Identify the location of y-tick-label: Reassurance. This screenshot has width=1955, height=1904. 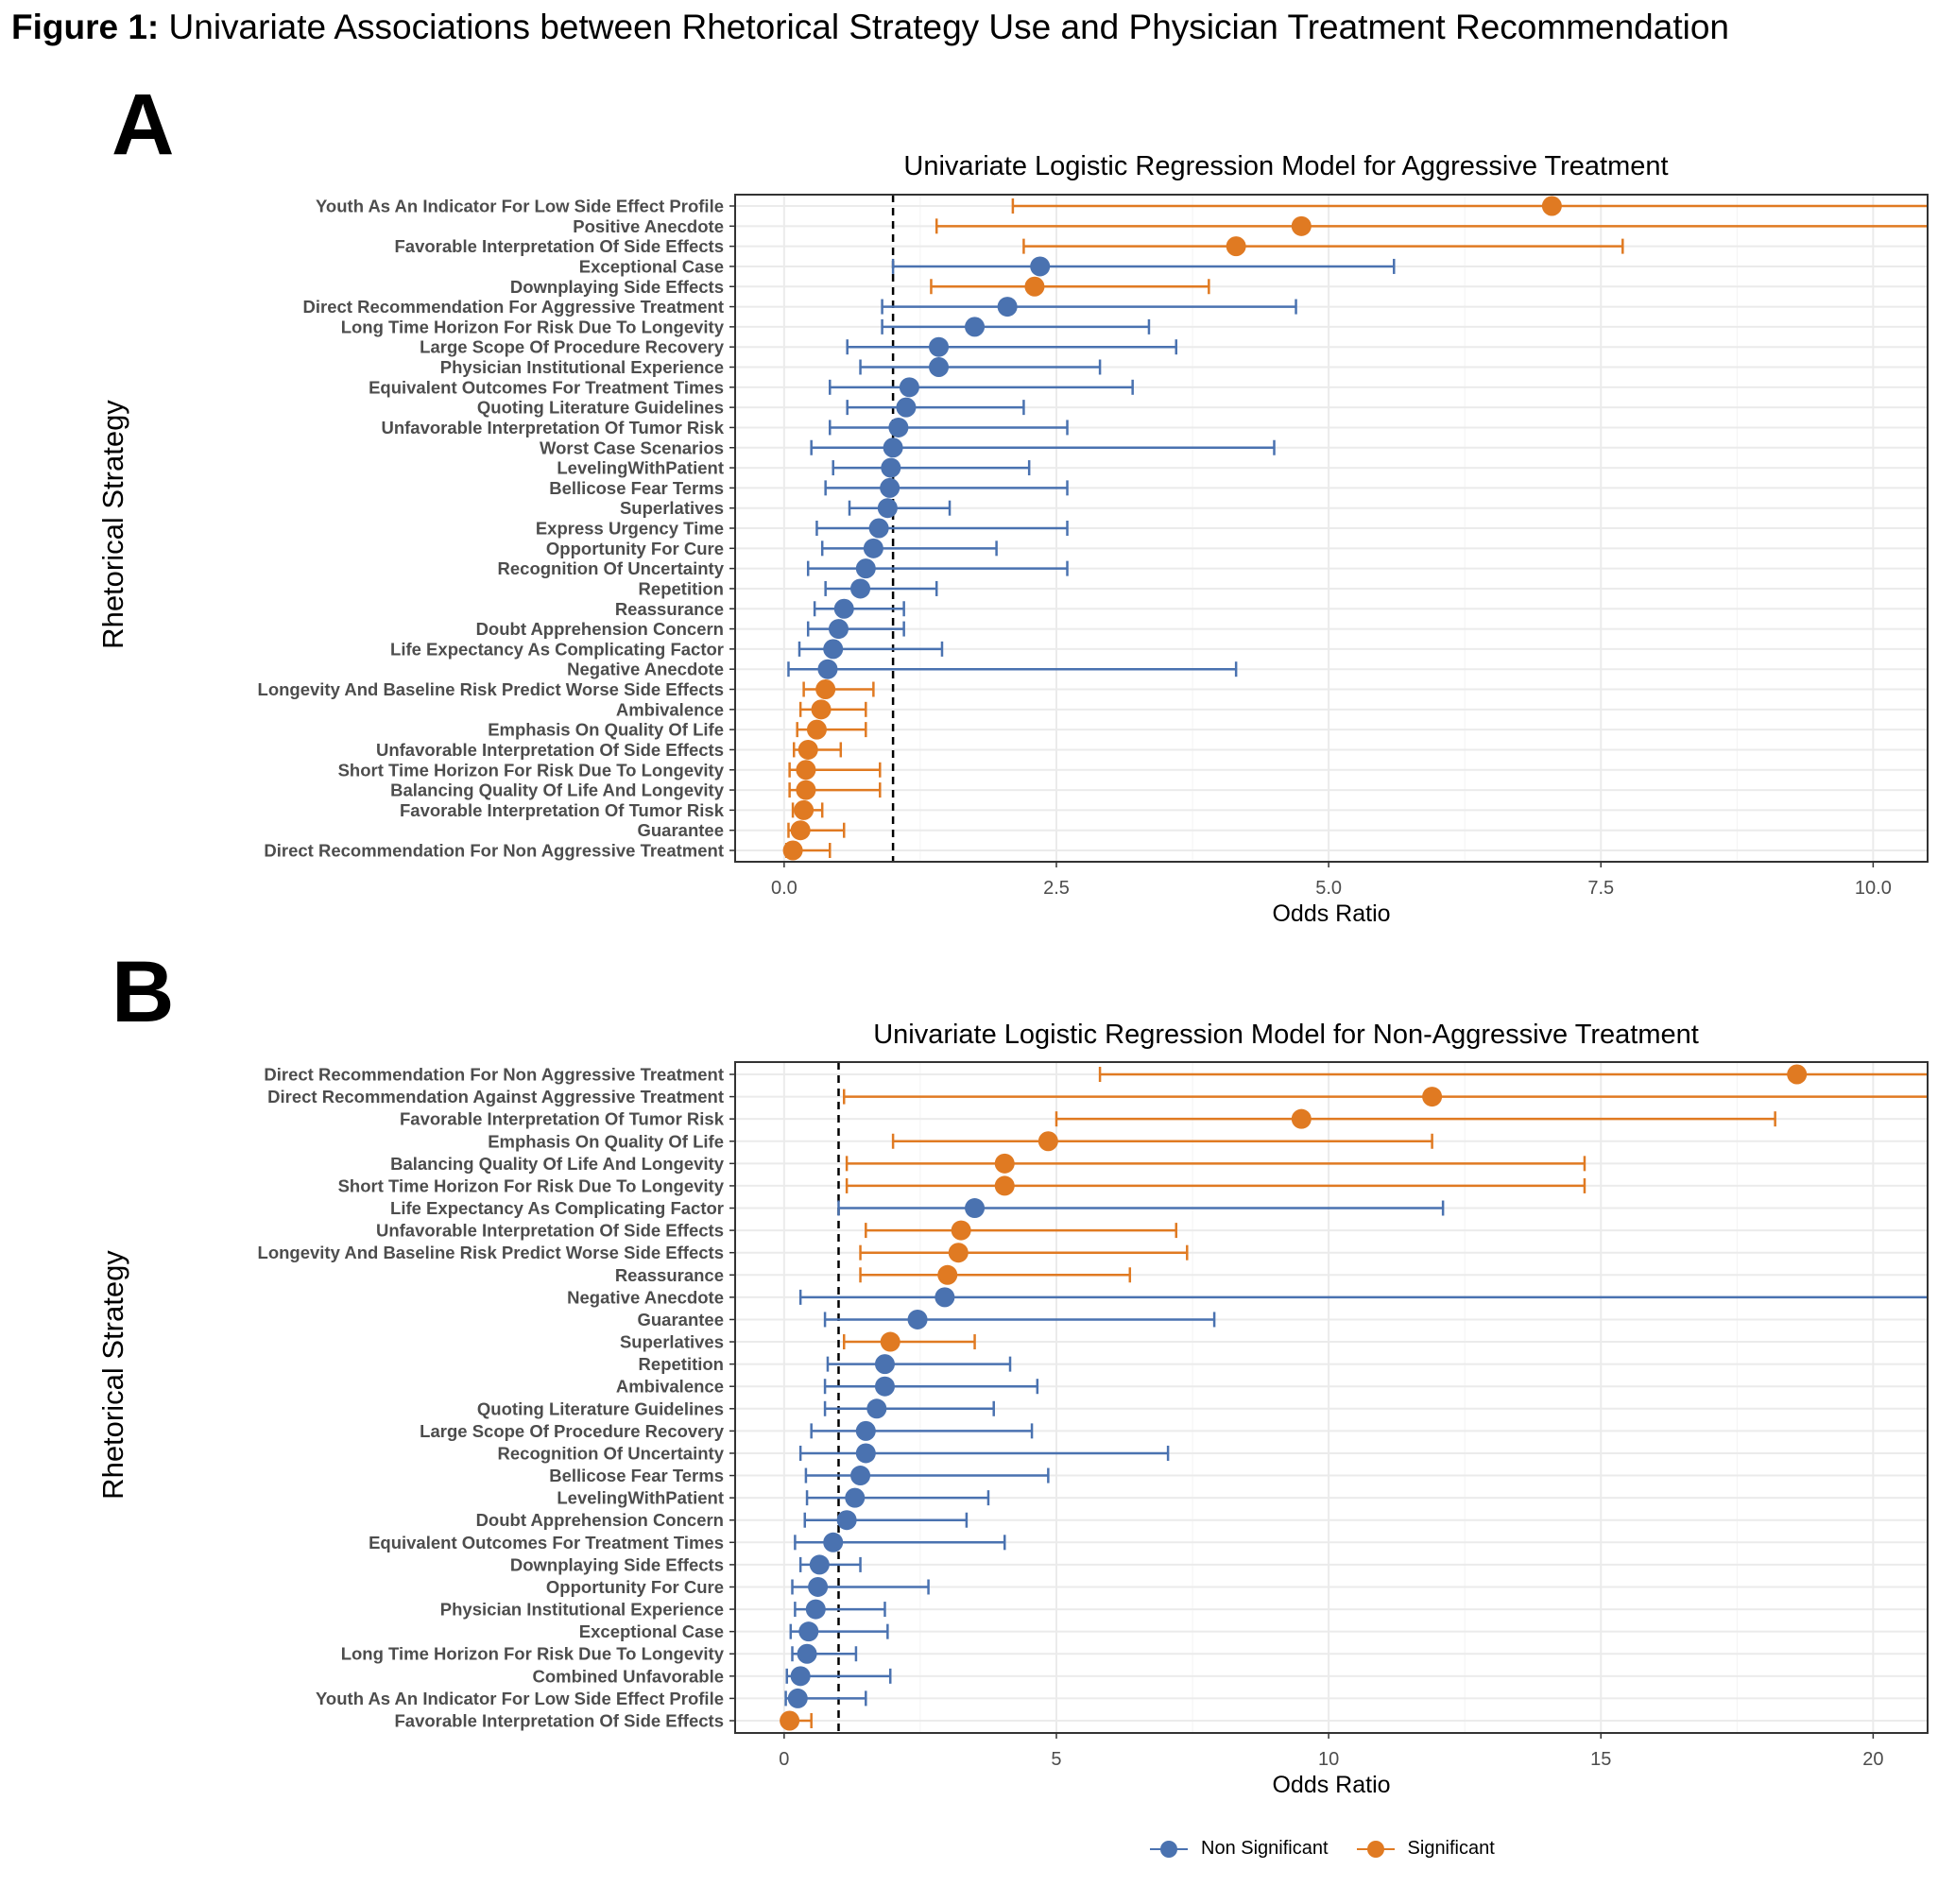
(669, 609).